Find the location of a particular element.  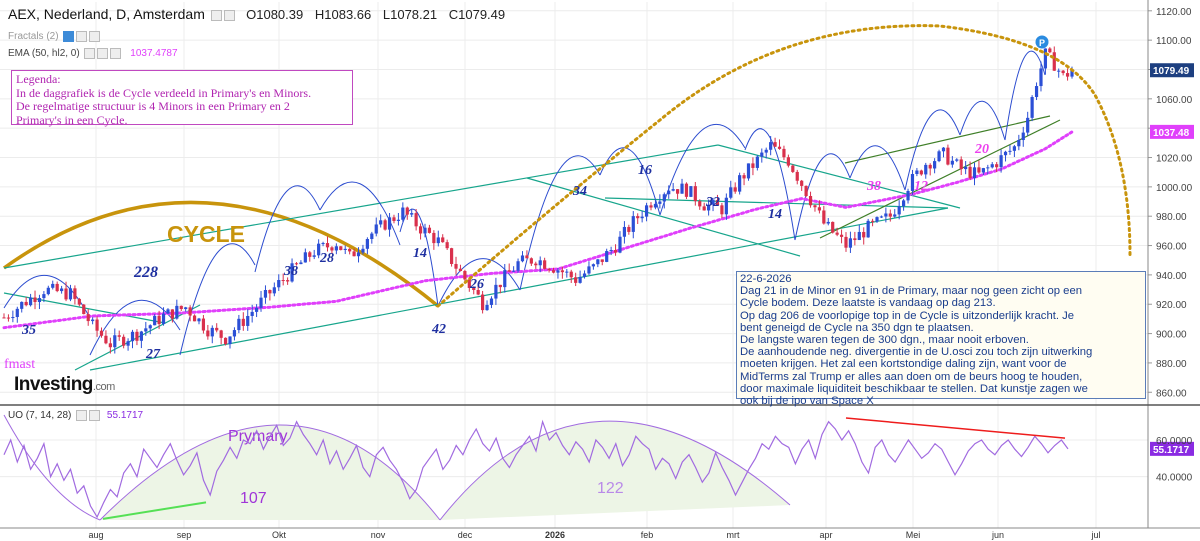

cycle-days-label: 228 is located at coordinates (145, 272).